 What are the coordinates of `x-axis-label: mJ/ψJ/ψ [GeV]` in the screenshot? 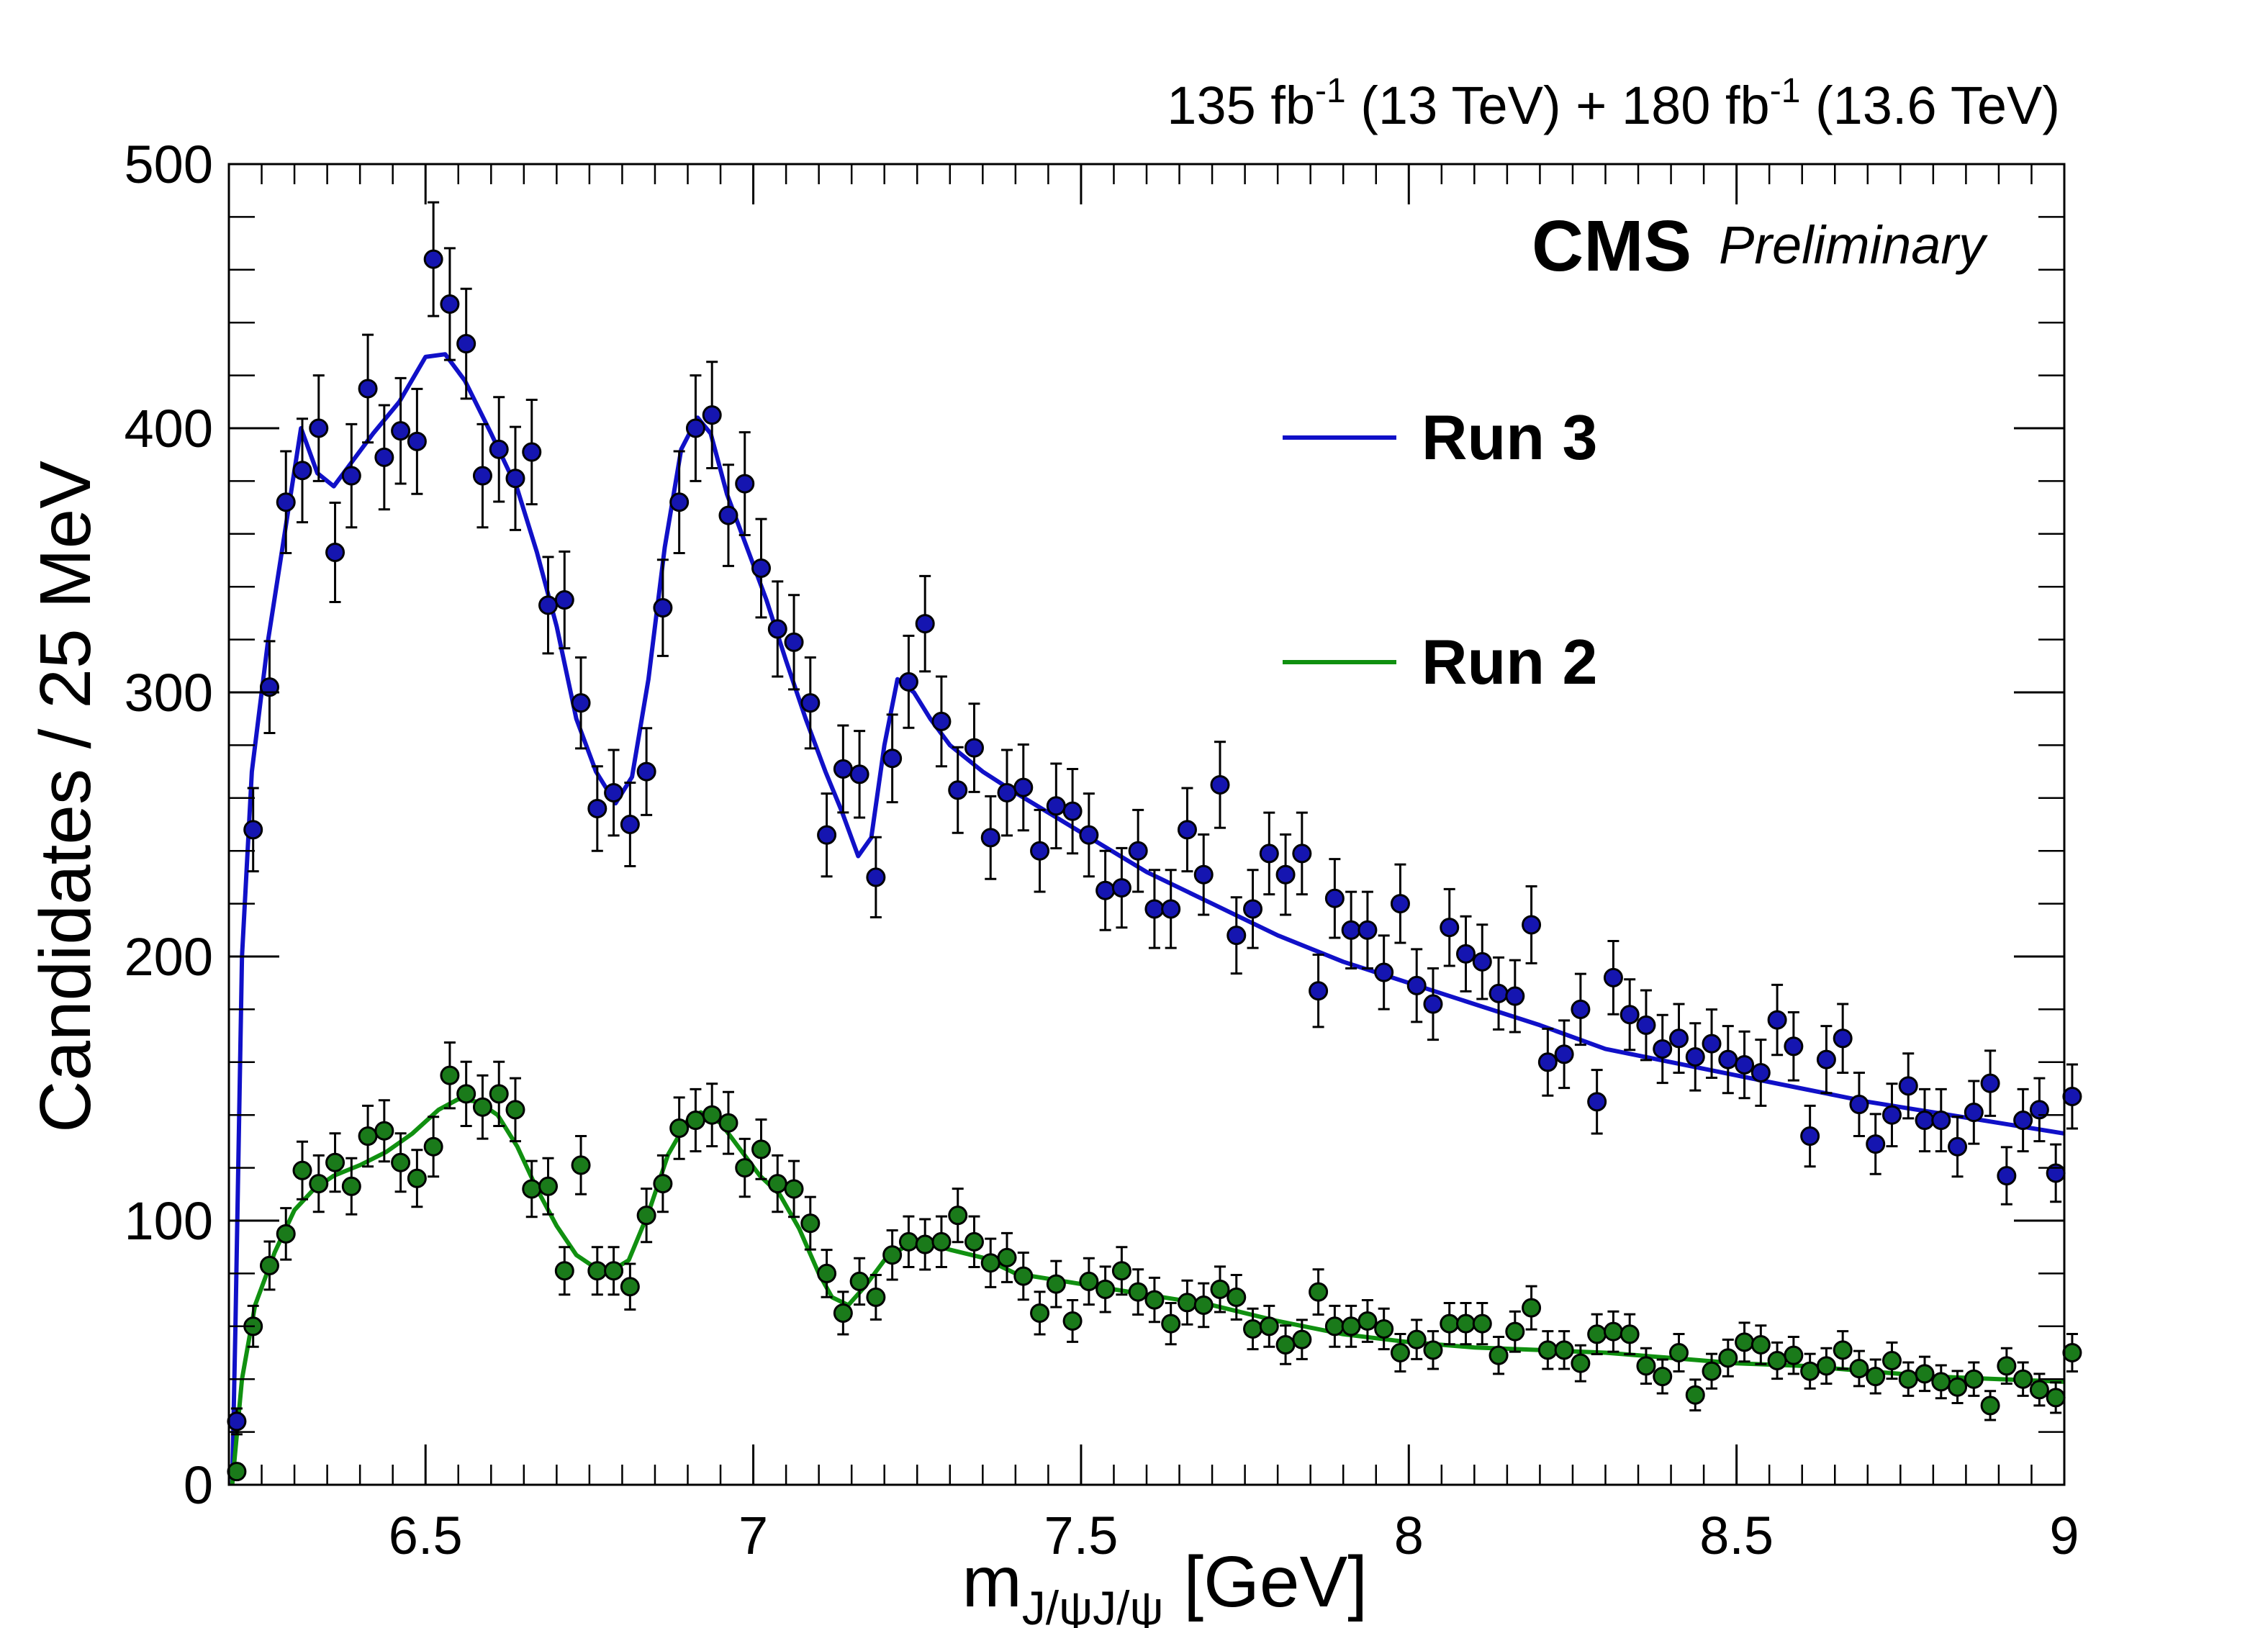 It's located at (1165, 1585).